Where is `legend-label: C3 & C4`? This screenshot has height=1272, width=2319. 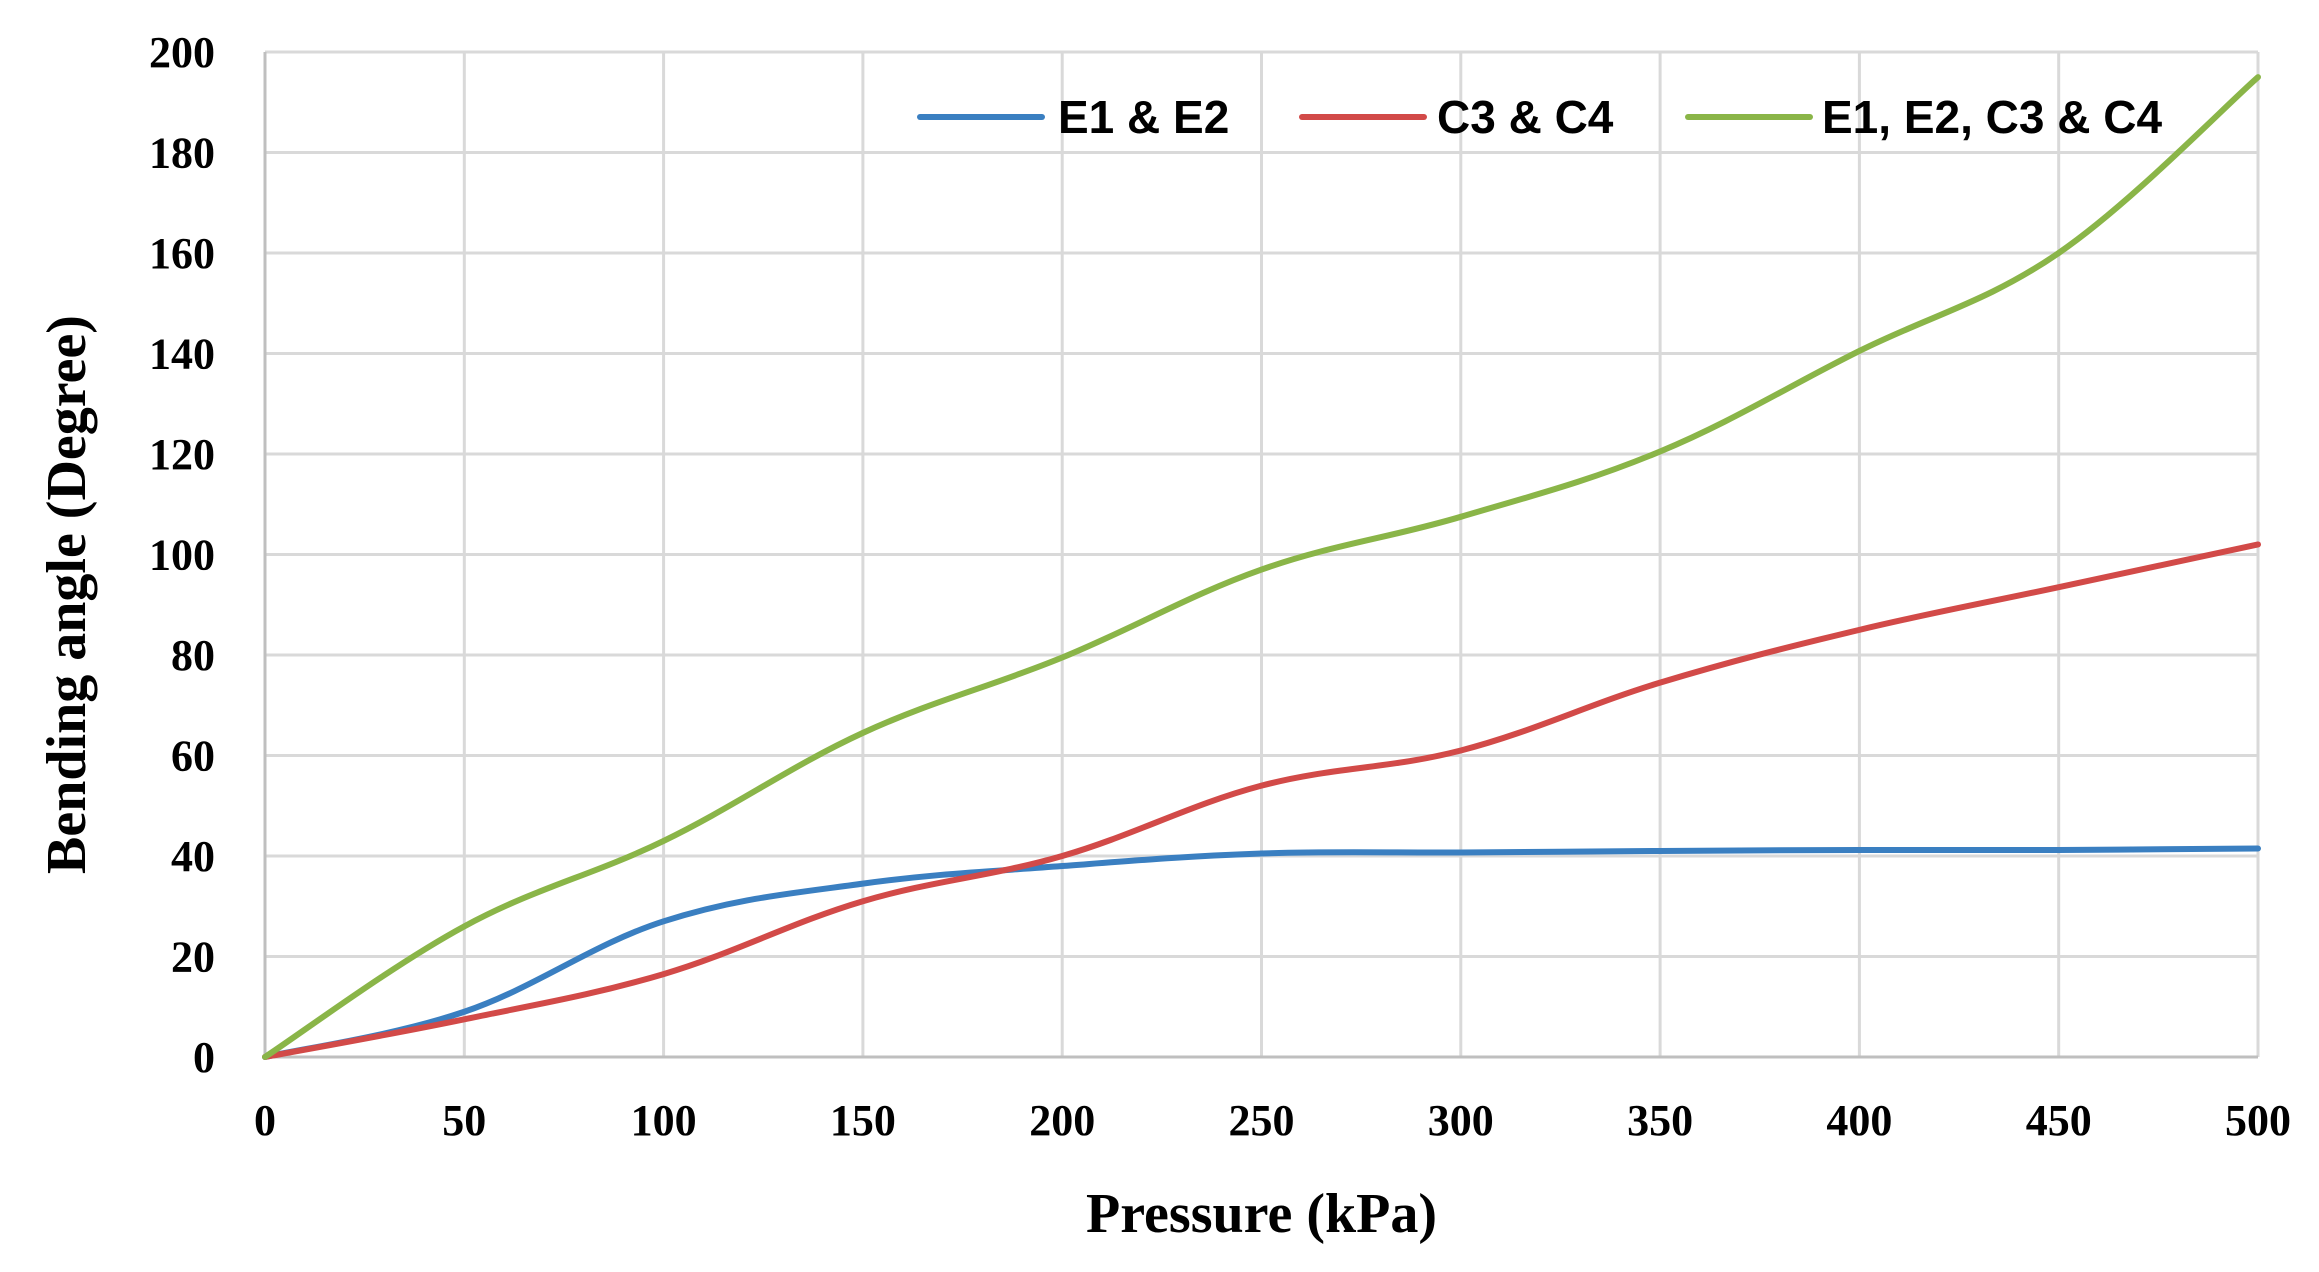
legend-label: C3 & C4 is located at coordinates (1525, 117).